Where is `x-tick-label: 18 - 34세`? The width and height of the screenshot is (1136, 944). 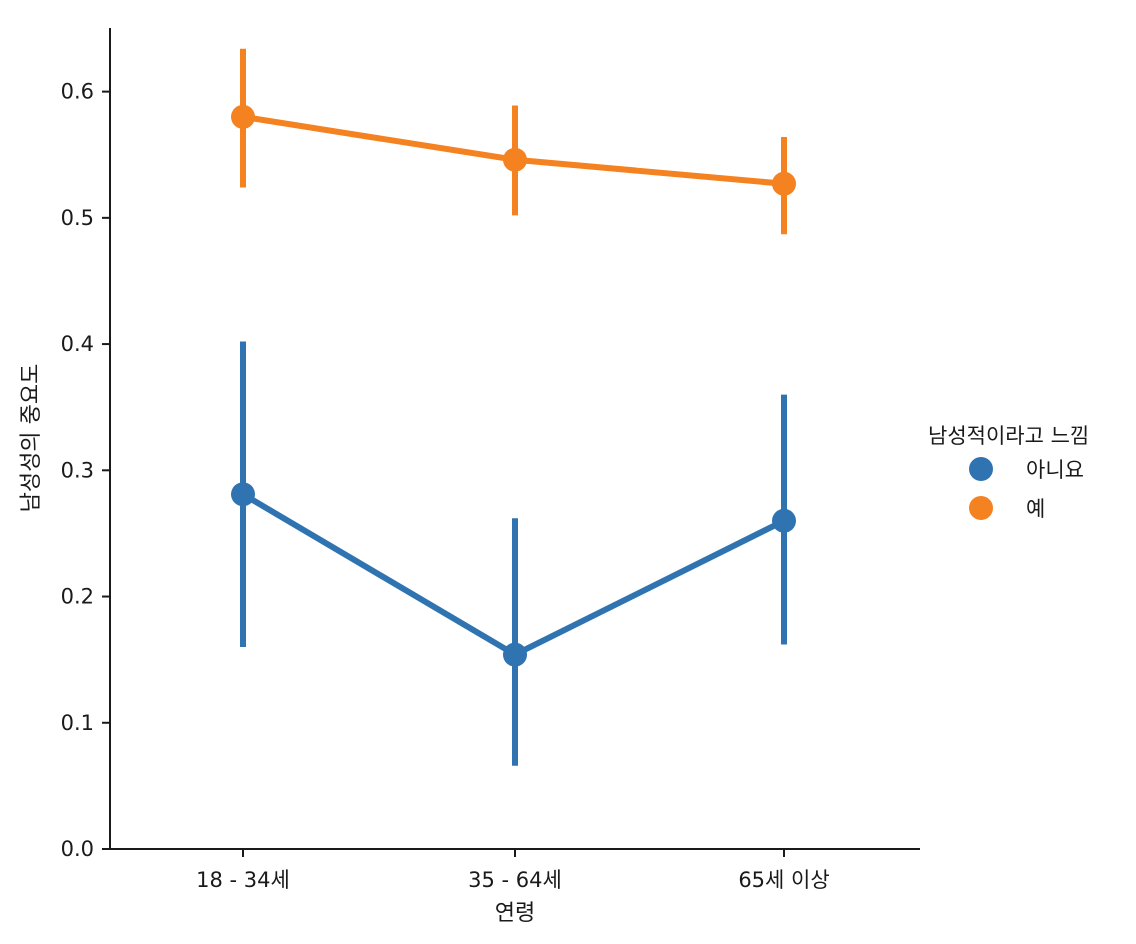 x-tick-label: 18 - 34세 is located at coordinates (243, 880).